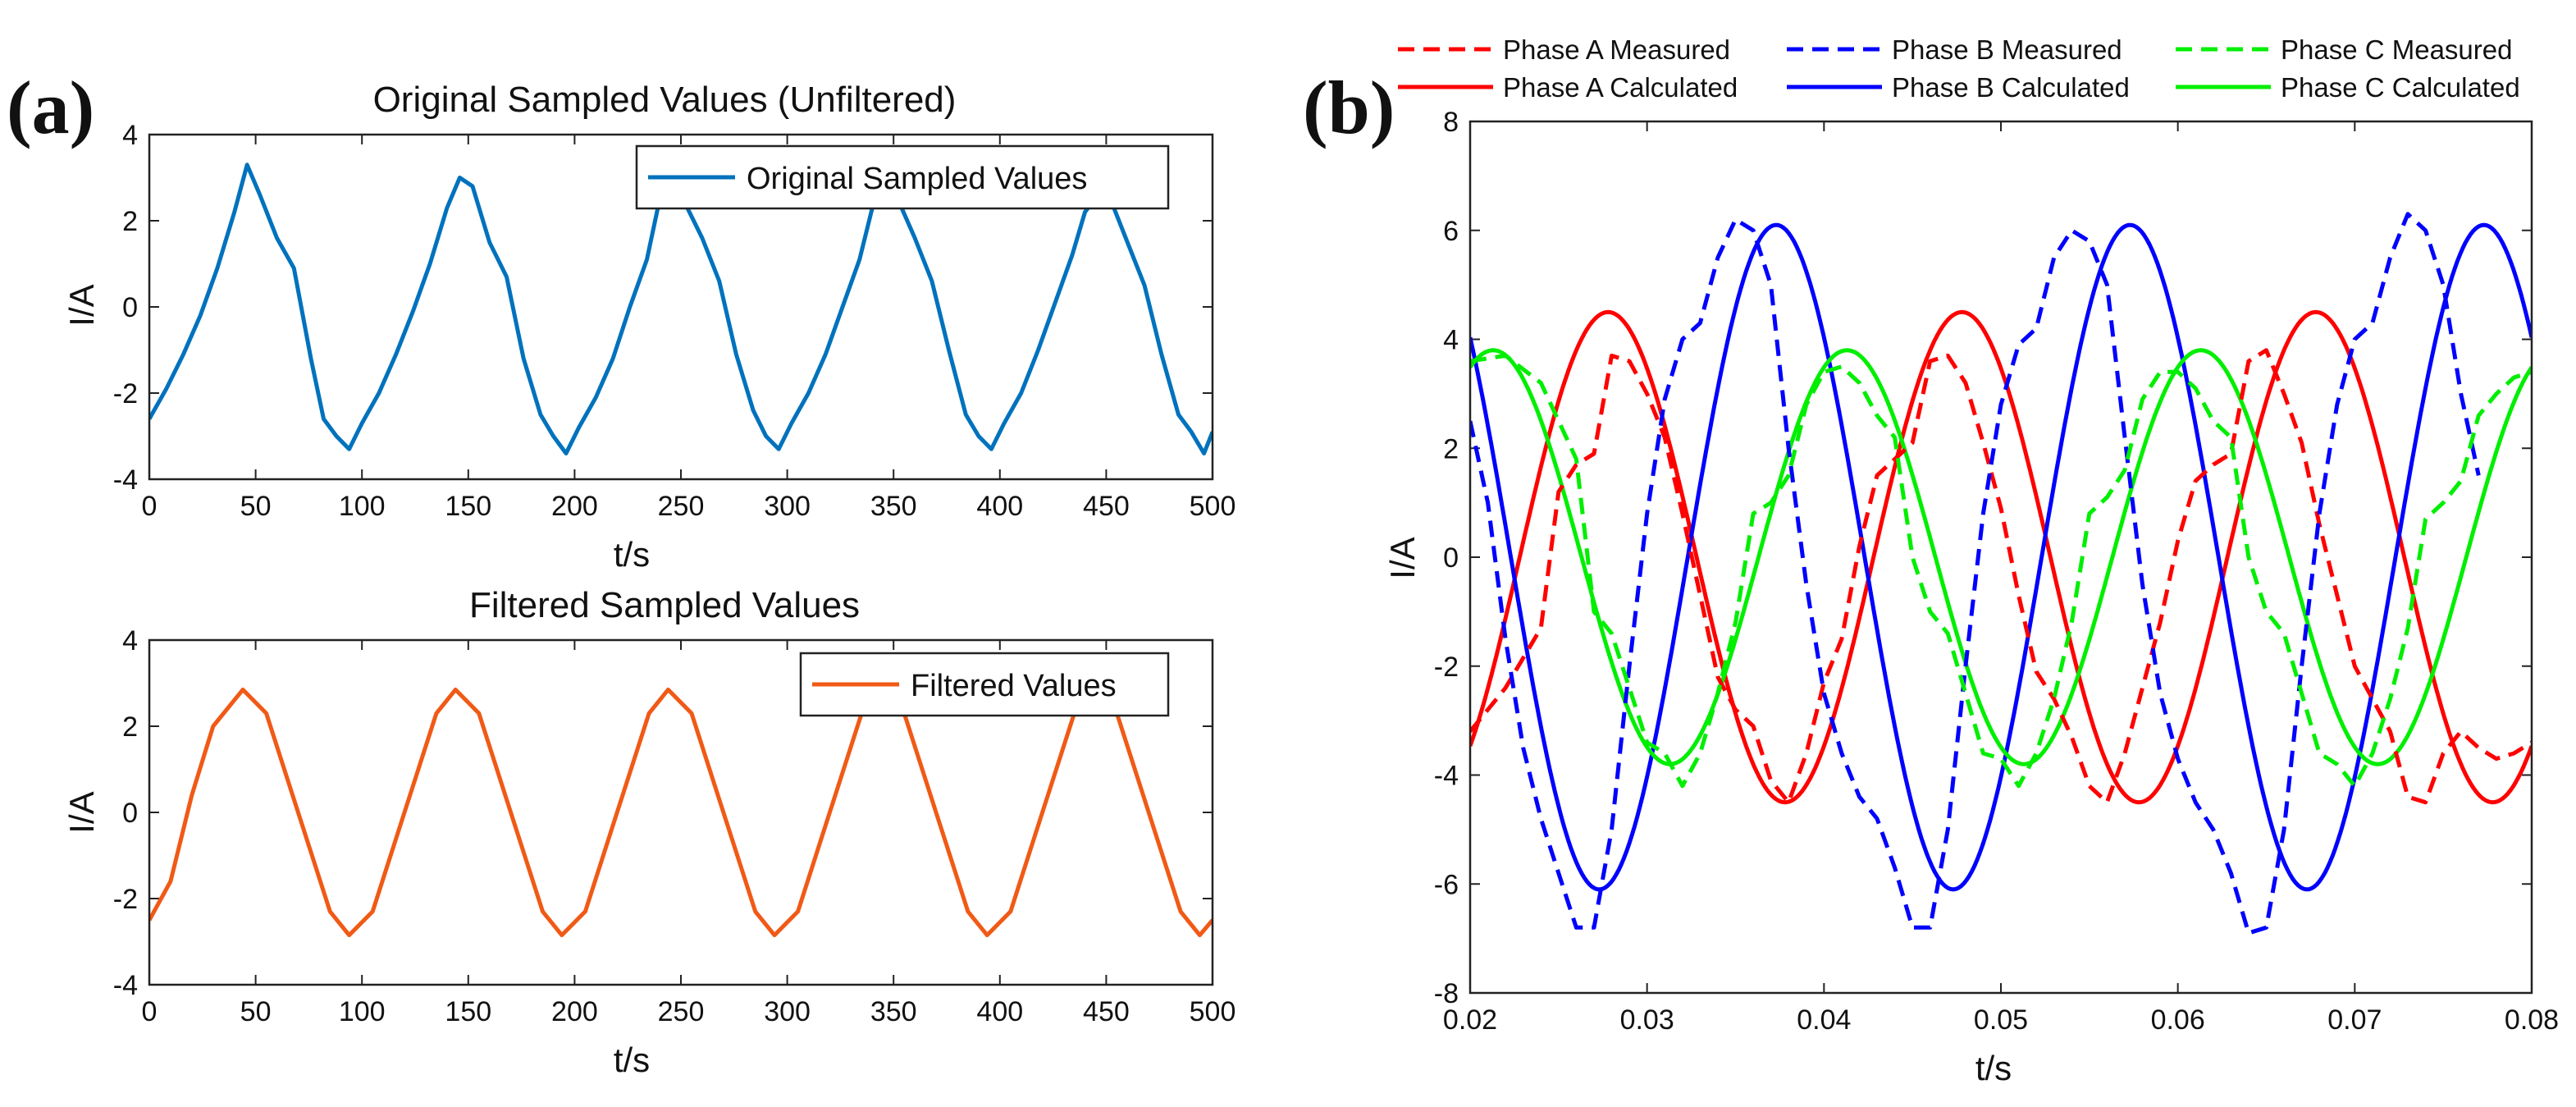  I want to click on x-tick-label: 0.03, so click(1647, 1020).